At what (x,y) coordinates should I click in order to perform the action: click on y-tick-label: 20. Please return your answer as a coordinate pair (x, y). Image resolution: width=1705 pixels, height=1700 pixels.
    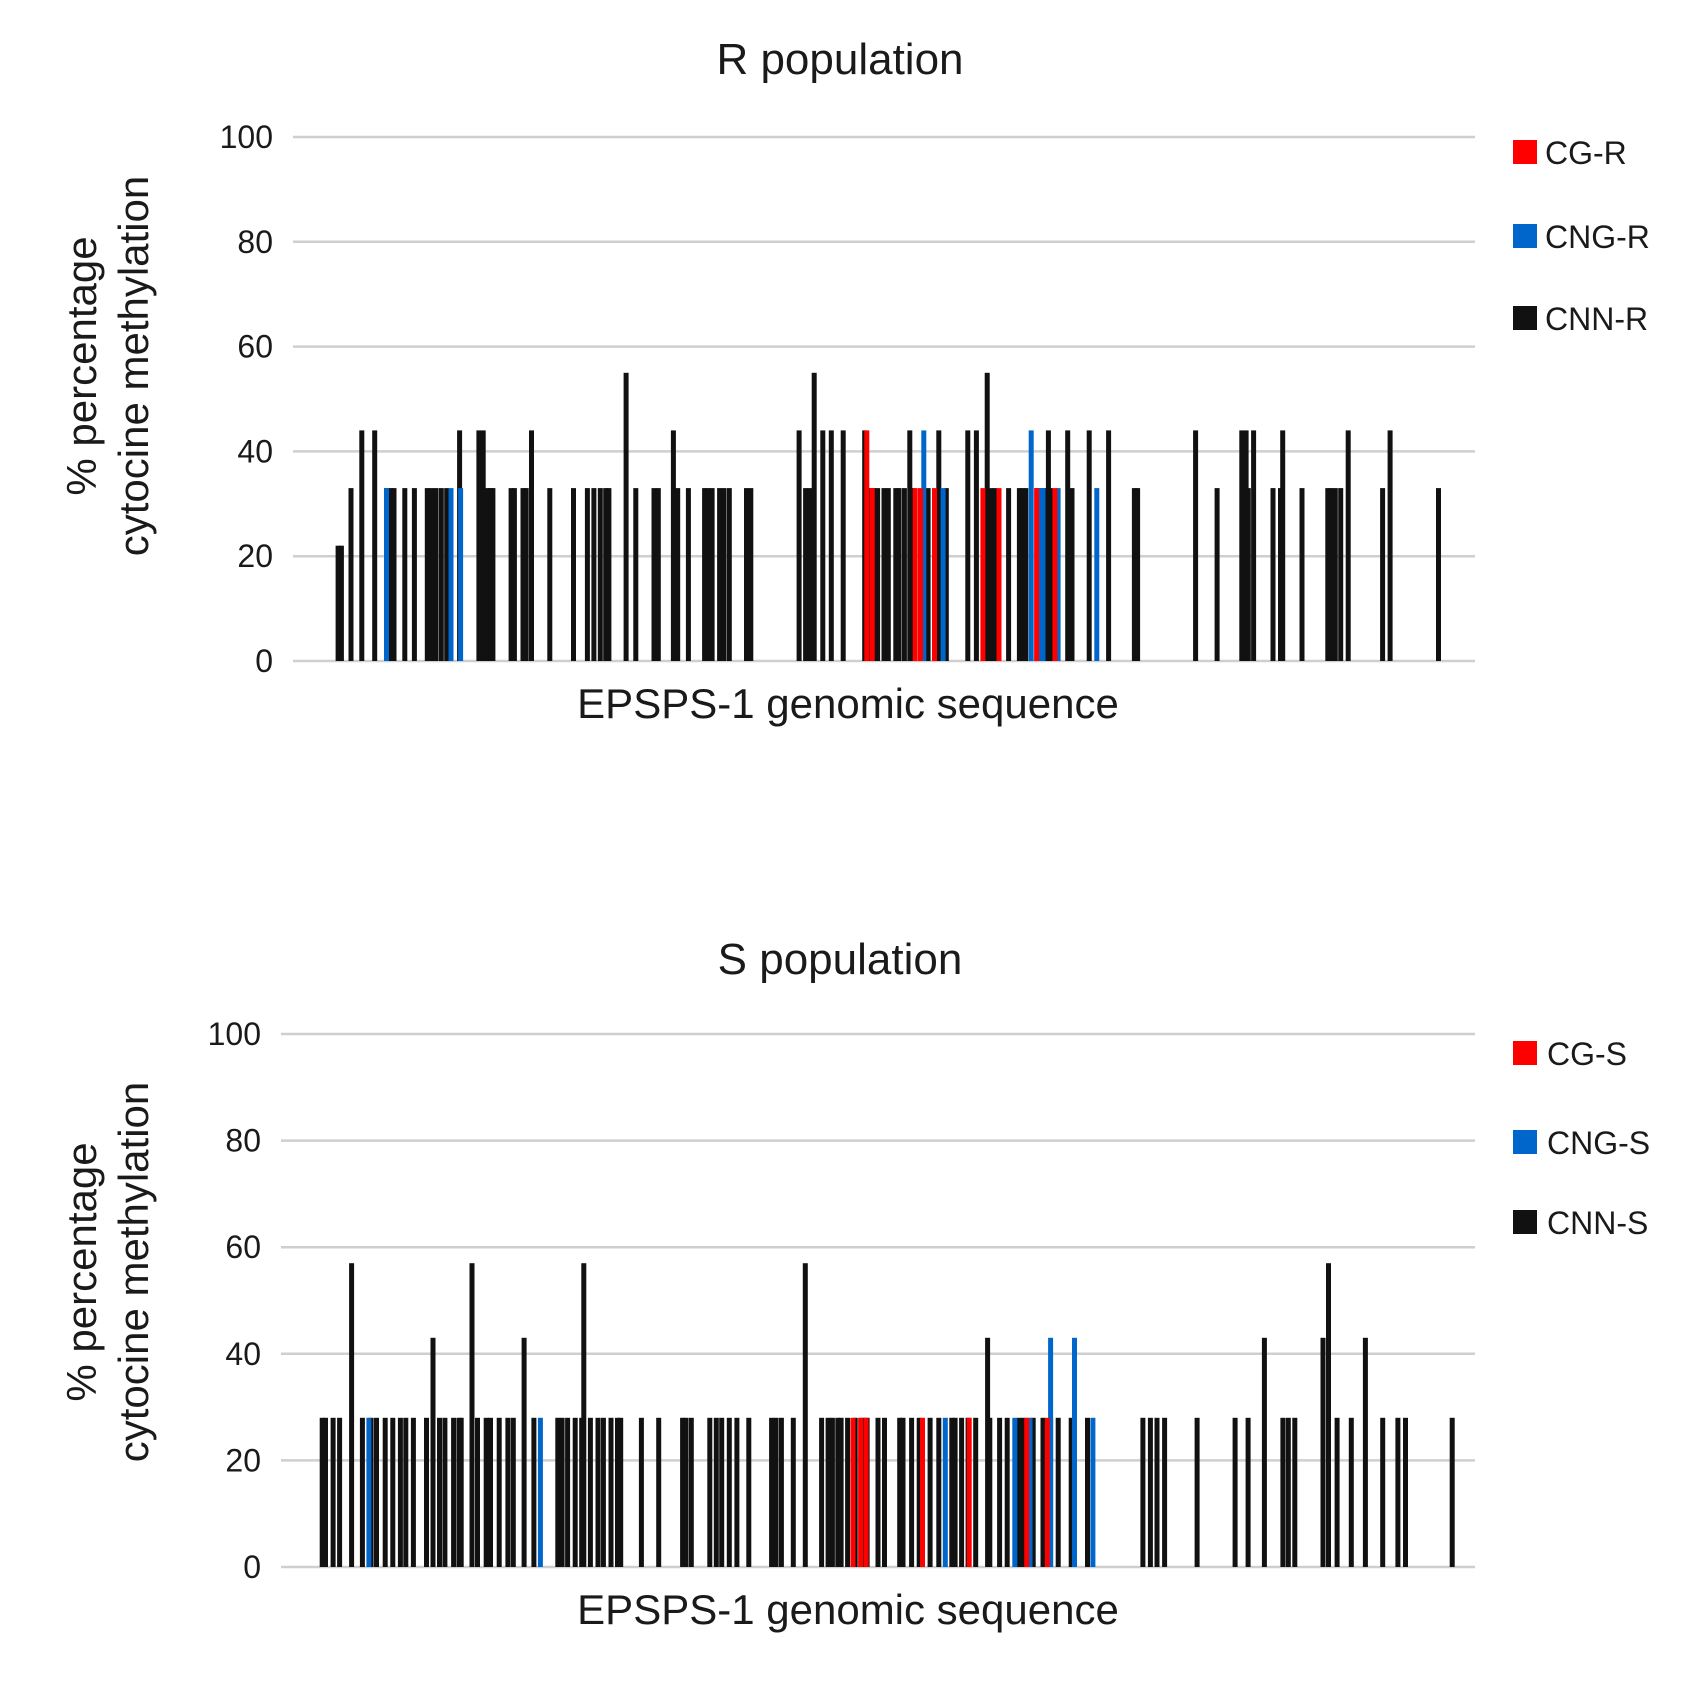
    Looking at the image, I should click on (243, 1460).